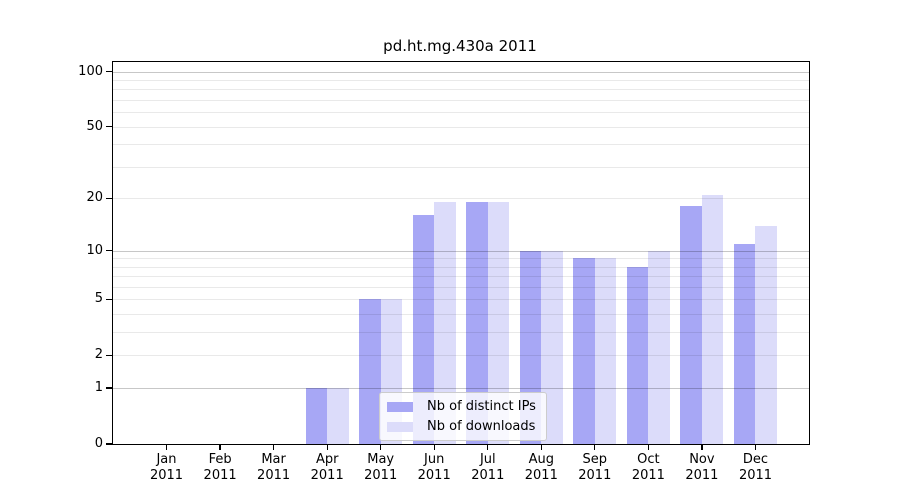 The image size is (900, 500). What do you see at coordinates (370, 371) in the screenshot?
I see `bar-distinct-ips-may` at bounding box center [370, 371].